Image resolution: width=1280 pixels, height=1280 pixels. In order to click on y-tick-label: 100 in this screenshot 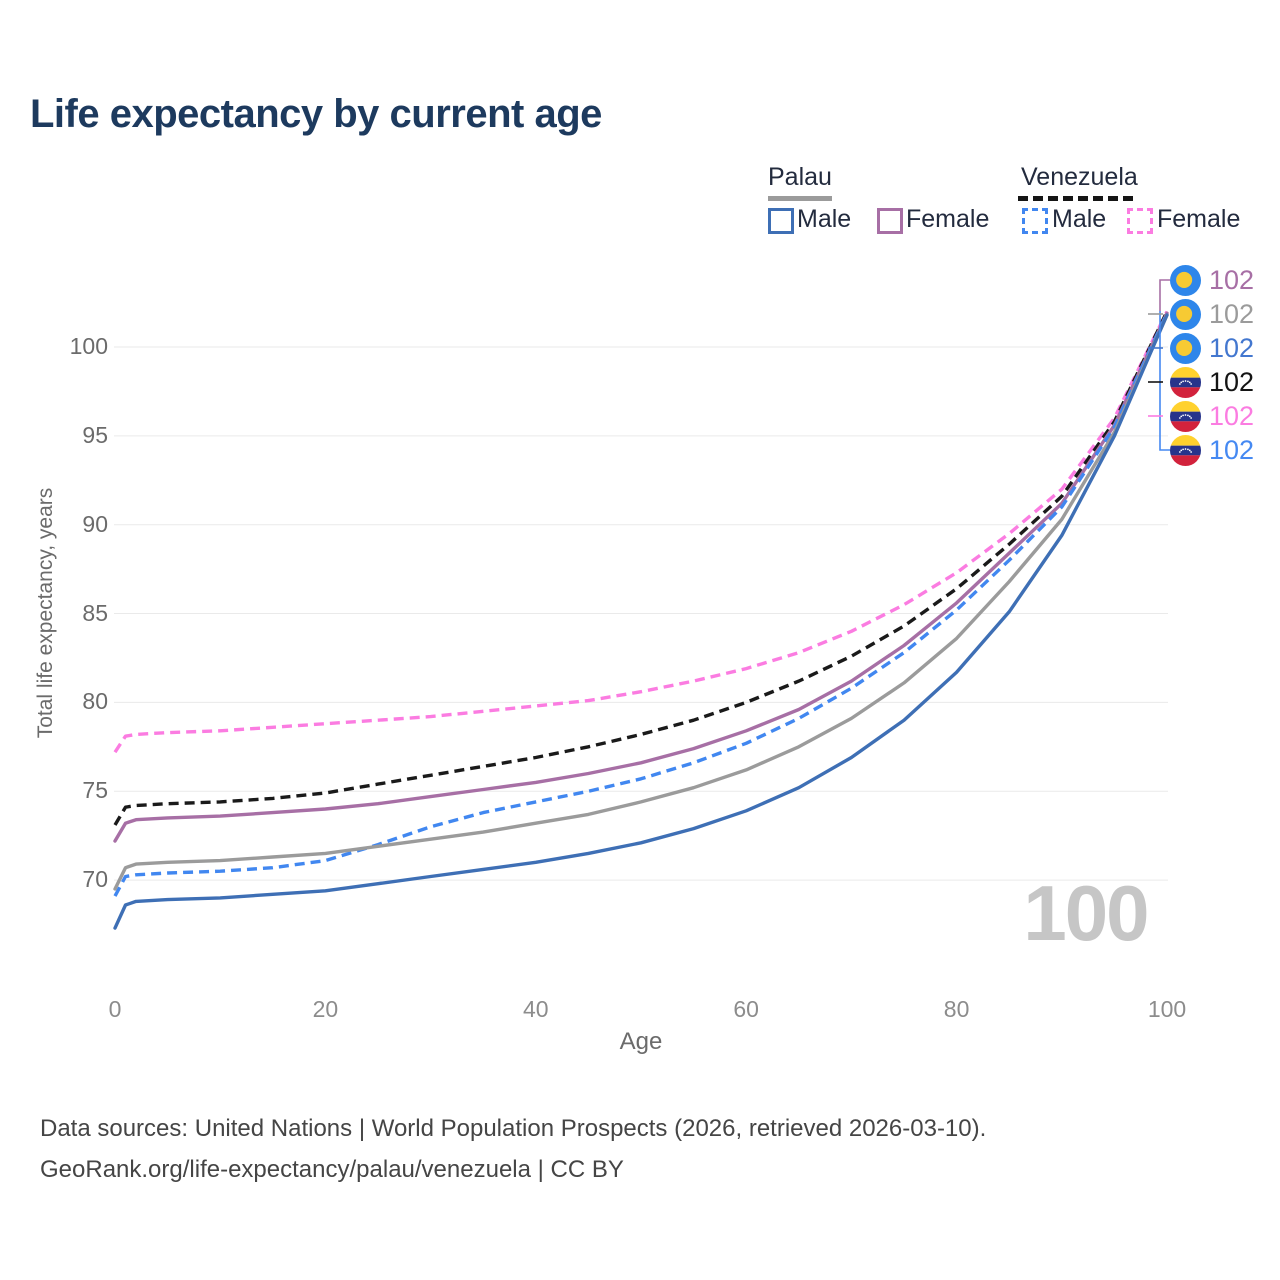, I will do `click(88, 346)`.